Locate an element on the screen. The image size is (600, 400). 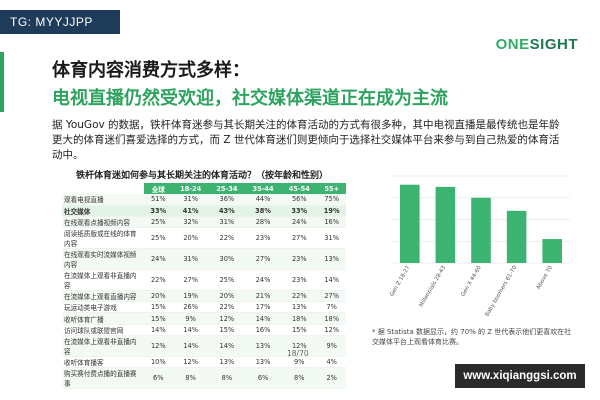
table-header-cell: 45-54 is located at coordinates (299, 188).